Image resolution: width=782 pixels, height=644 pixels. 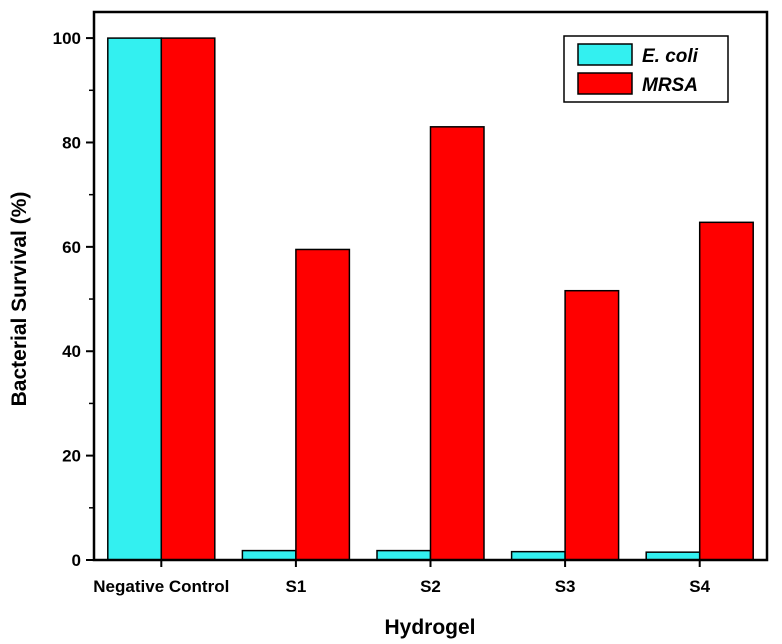 What do you see at coordinates (565, 586) in the screenshot?
I see `x-tick-label: S3` at bounding box center [565, 586].